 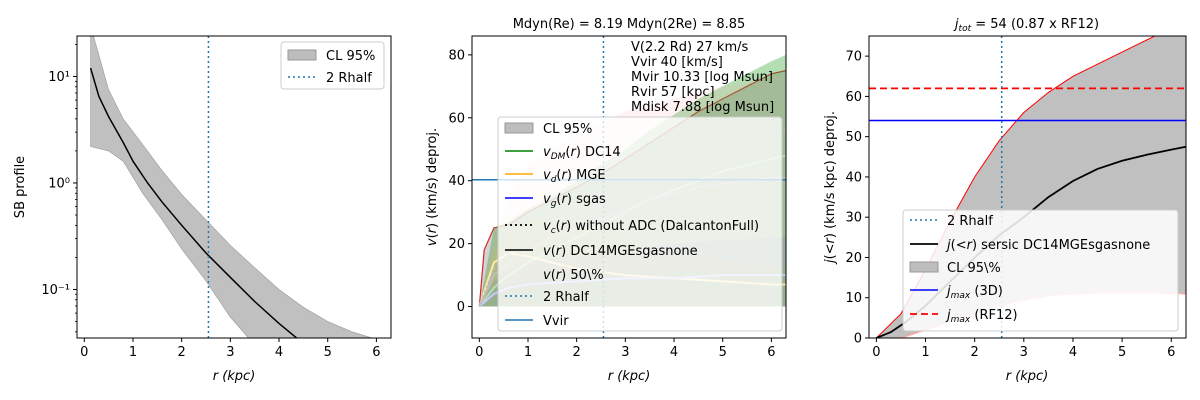 I want to click on legend-label-mge: vd(r) MGE, so click(x=574, y=176).